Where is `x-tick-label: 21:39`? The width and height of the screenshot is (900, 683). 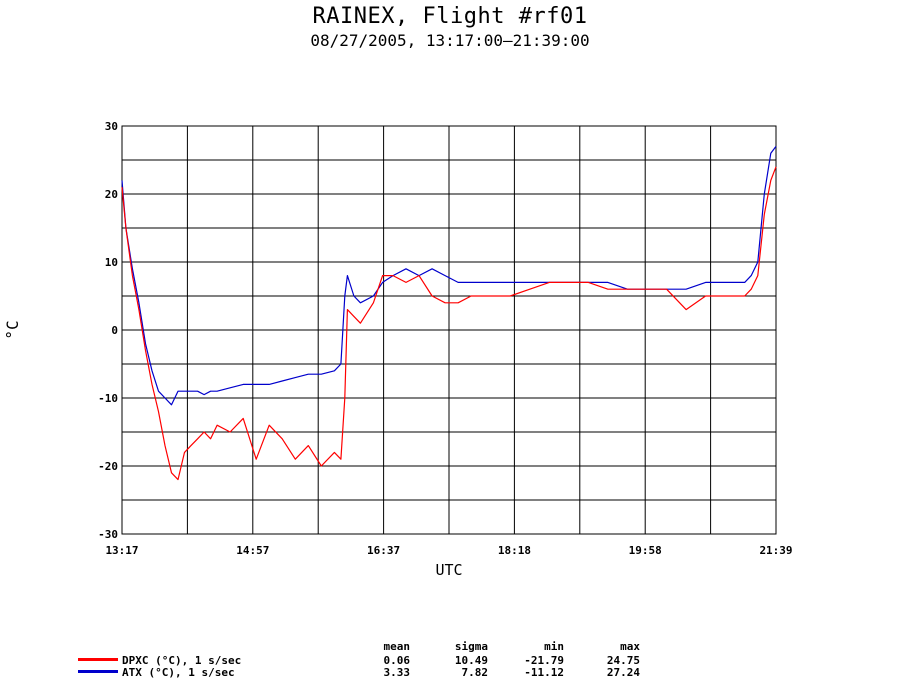
x-tick-label: 21:39 is located at coordinates (775, 550).